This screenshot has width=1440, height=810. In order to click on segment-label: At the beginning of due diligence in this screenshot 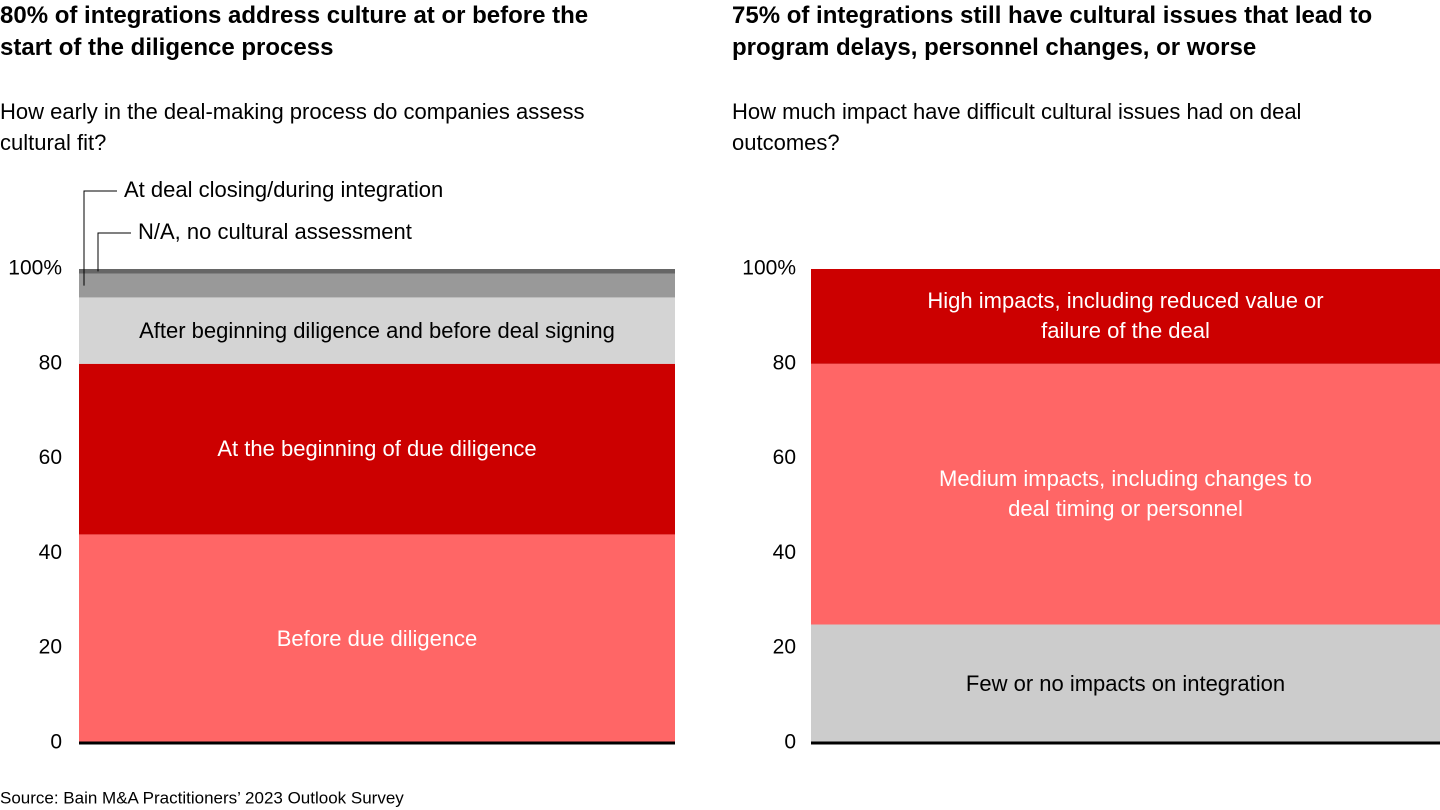, I will do `click(377, 449)`.